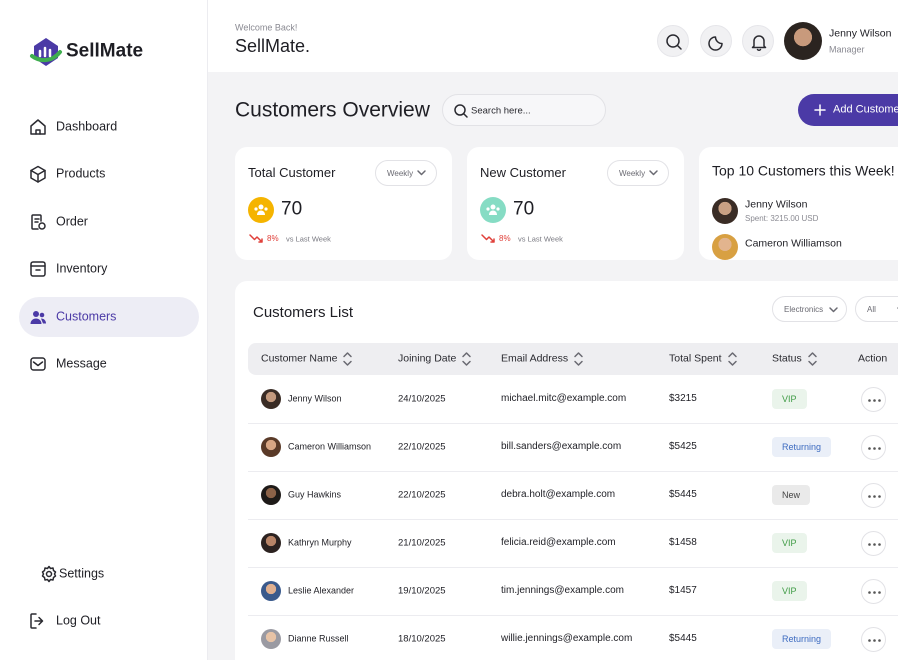 The image size is (898, 660). I want to click on total-spent: $5445, so click(683, 494).